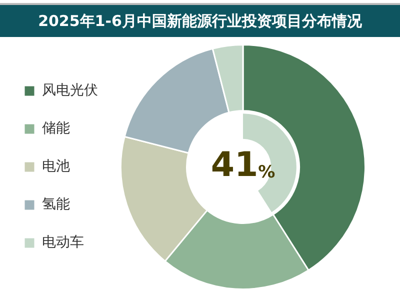 The image size is (400, 300). What do you see at coordinates (63, 242) in the screenshot?
I see `legend-label: 电动车` at bounding box center [63, 242].